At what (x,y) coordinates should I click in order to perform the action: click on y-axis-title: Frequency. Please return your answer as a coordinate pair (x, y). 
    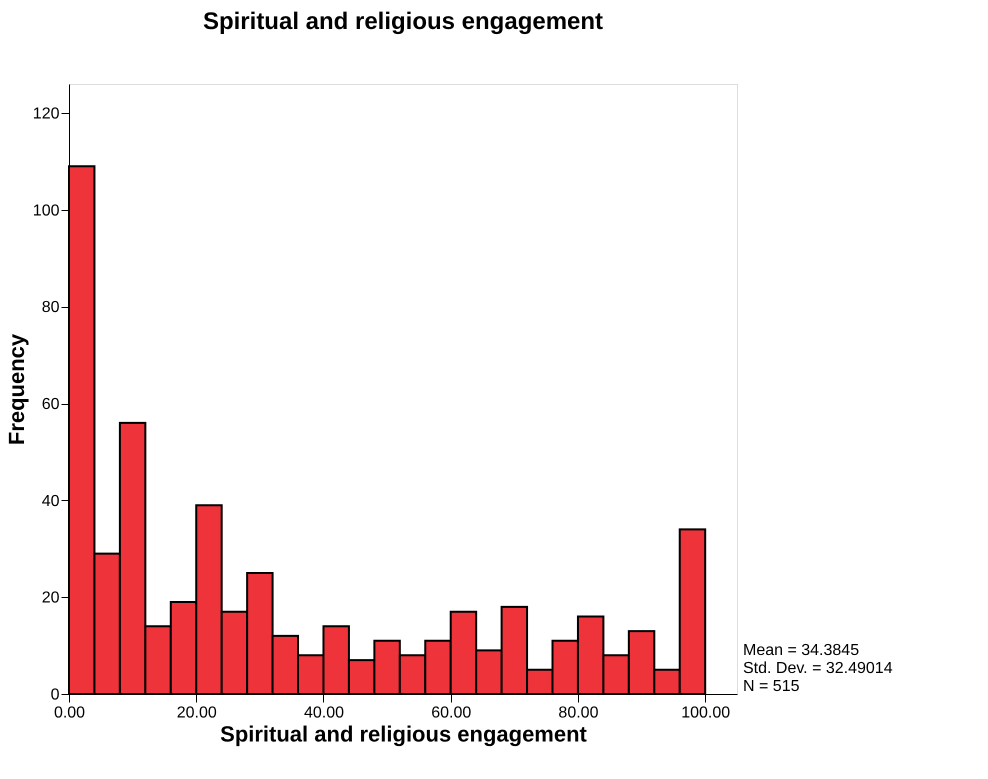
    Looking at the image, I should click on (16, 389).